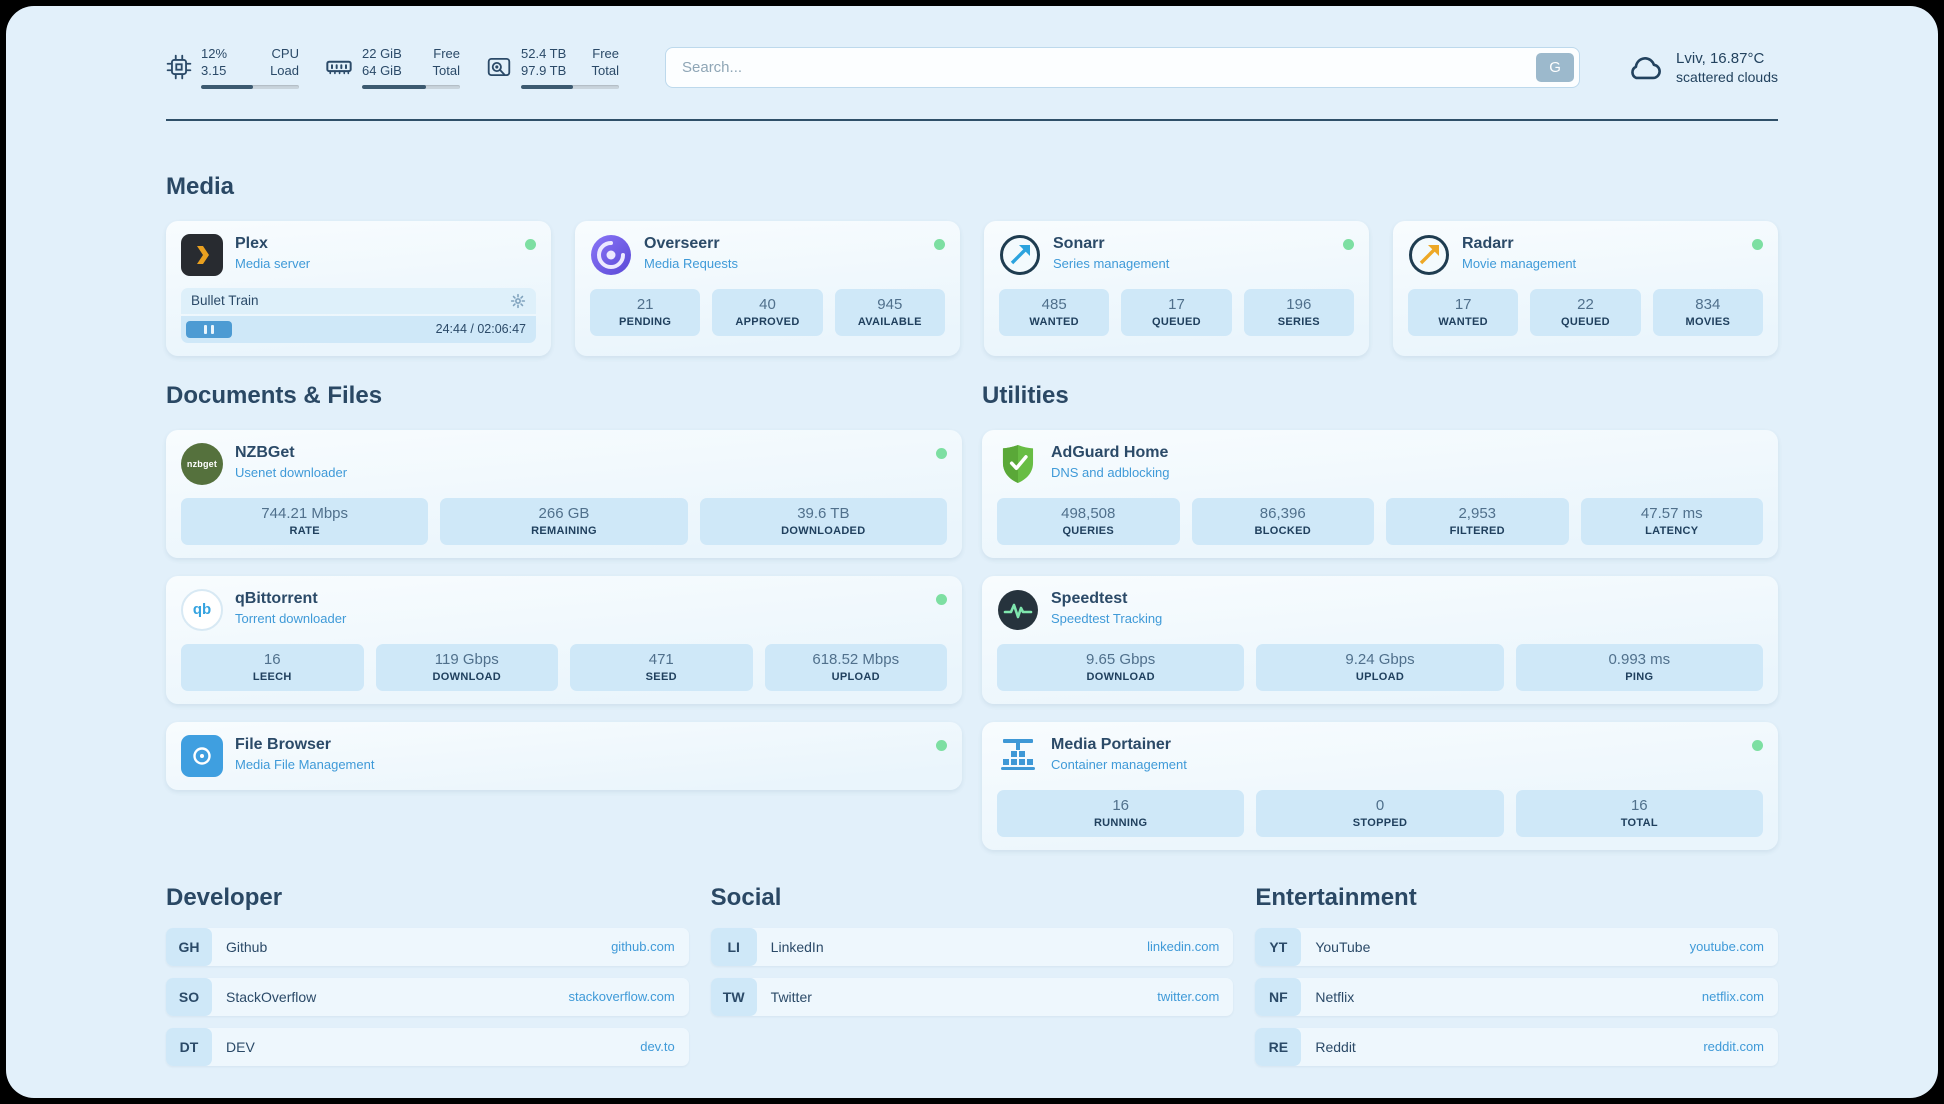 This screenshot has width=1944, height=1104. Describe the element at coordinates (1107, 618) in the screenshot. I see `service-subtitle: Speedtest Tracking` at that location.